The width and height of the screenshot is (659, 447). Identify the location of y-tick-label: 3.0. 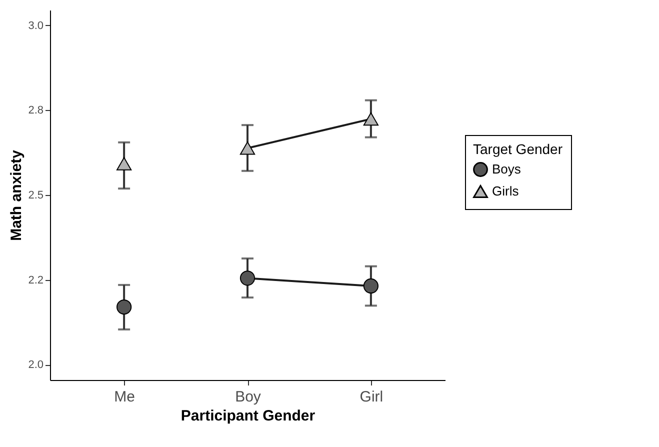
(36, 26).